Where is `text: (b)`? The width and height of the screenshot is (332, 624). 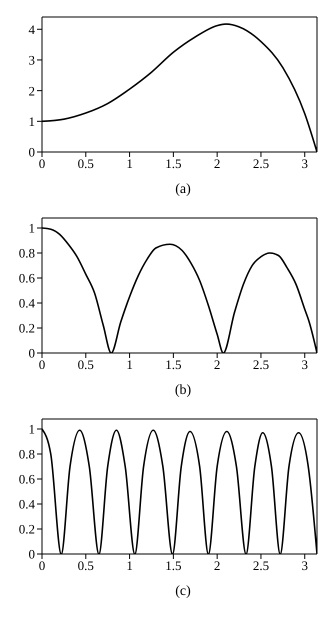
text: (b) is located at coordinates (183, 391).